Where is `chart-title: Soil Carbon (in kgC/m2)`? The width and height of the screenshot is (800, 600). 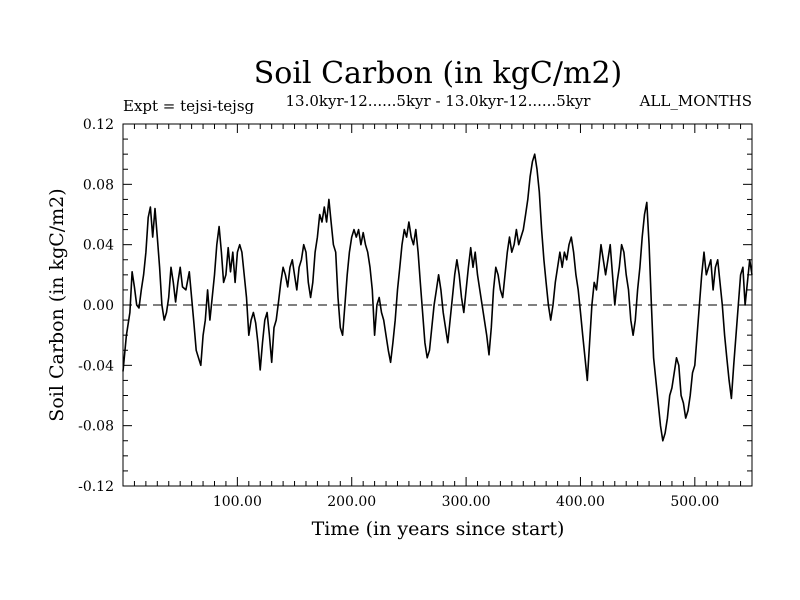 chart-title: Soil Carbon (in kgC/m2) is located at coordinates (438, 73).